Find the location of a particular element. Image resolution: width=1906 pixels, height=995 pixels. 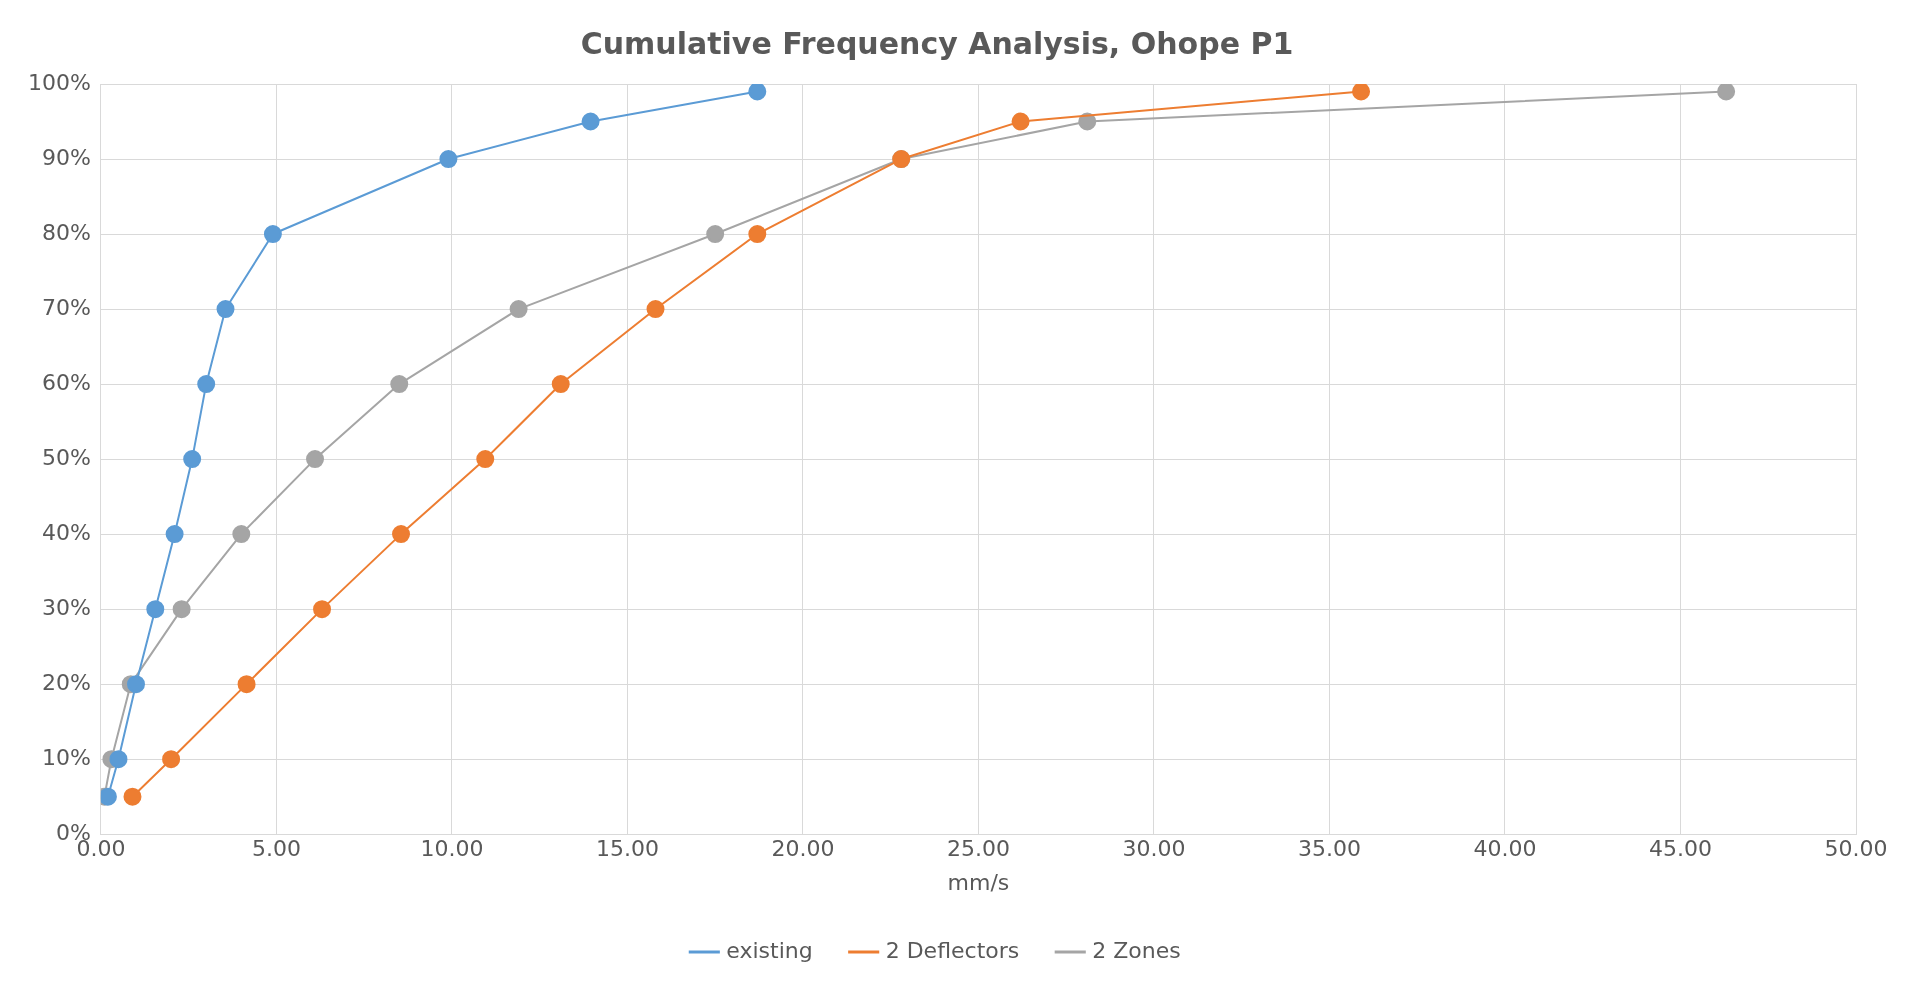

y-tick-label: 50% is located at coordinates (66, 457).